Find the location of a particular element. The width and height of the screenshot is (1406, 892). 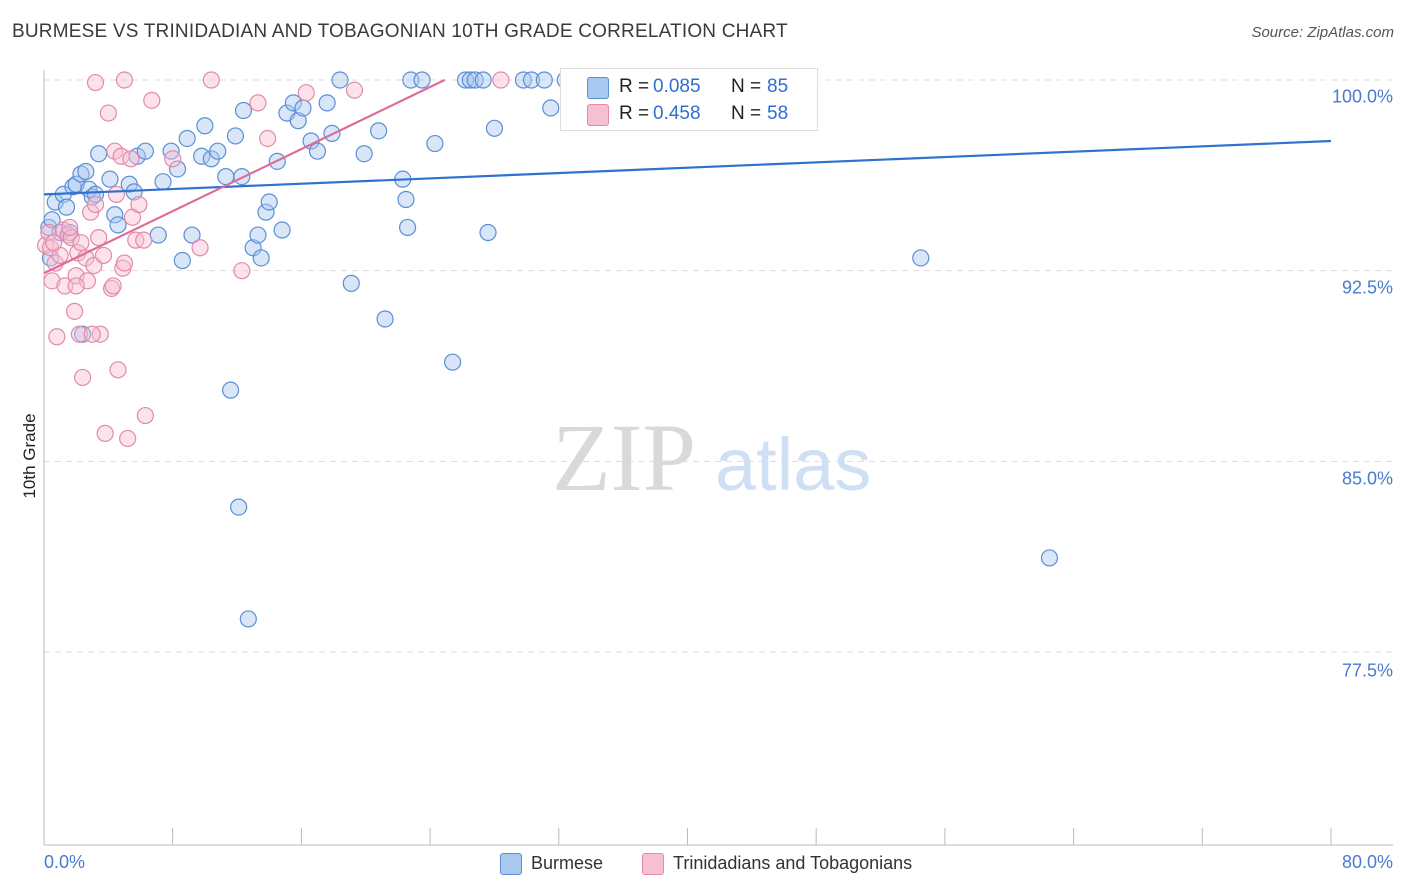

burmese-swatch is located at coordinates (598, 88).